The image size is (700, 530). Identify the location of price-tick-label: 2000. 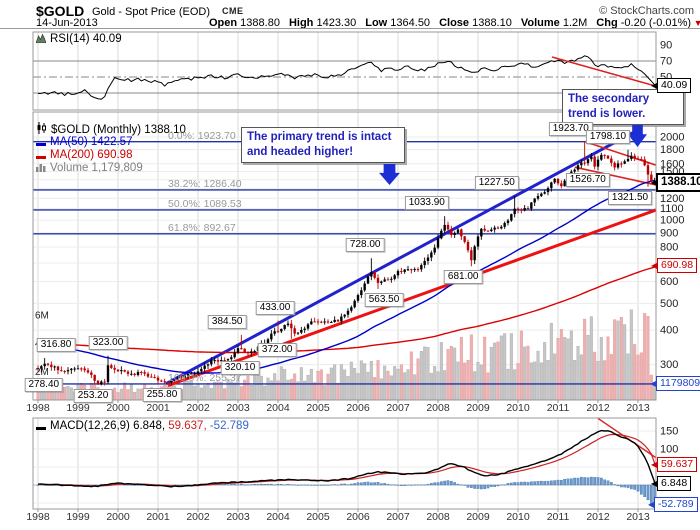
(672, 138).